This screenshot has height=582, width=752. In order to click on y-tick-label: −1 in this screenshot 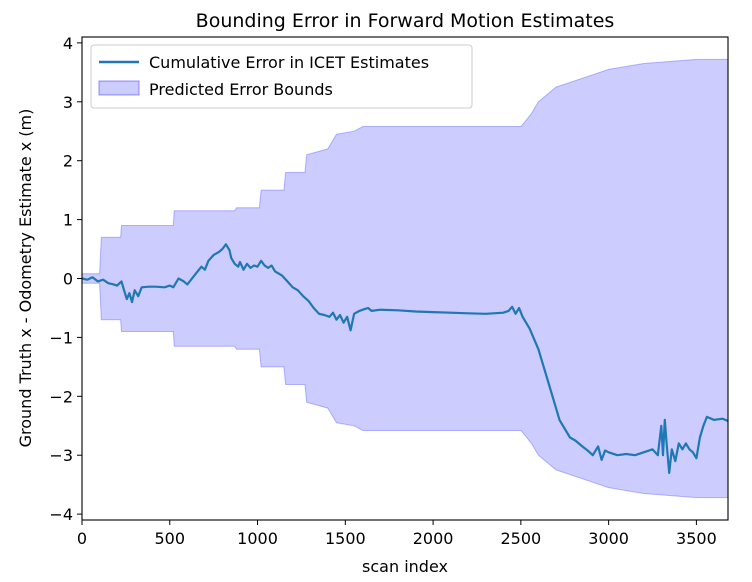, I will do `click(61, 337)`.